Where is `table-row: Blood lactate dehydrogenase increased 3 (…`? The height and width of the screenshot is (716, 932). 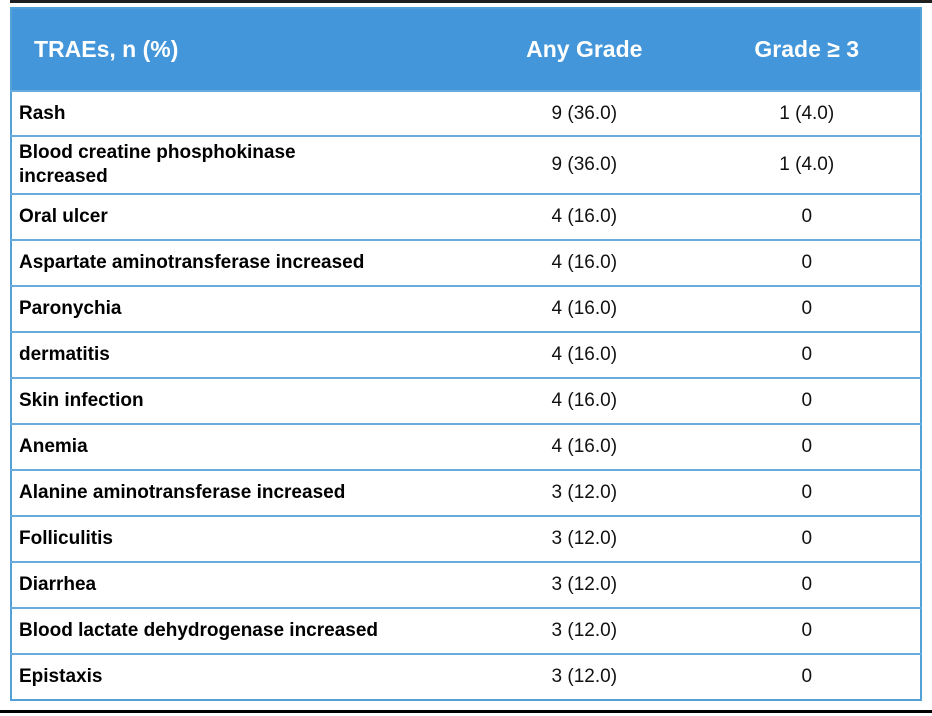
table-row: Blood lactate dehydrogenase increased 3 (… is located at coordinates (466, 630).